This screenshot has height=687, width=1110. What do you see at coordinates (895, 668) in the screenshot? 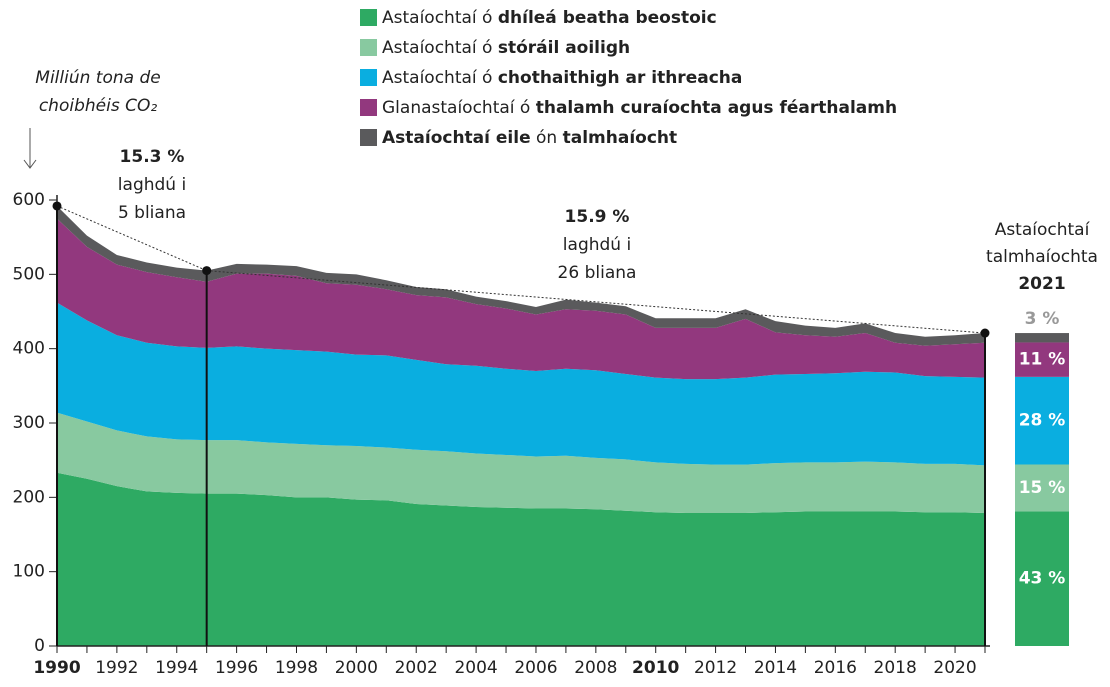
I see `x-tick-label: 2018` at bounding box center [895, 668].